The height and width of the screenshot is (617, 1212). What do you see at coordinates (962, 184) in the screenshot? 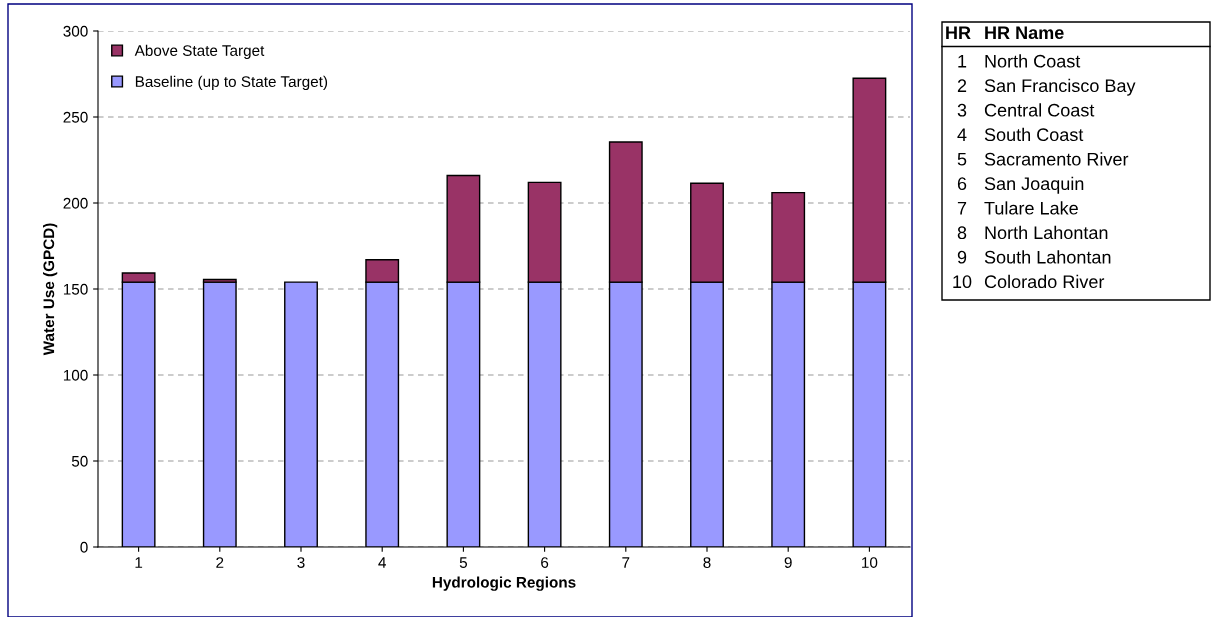
I see `text: 6` at bounding box center [962, 184].